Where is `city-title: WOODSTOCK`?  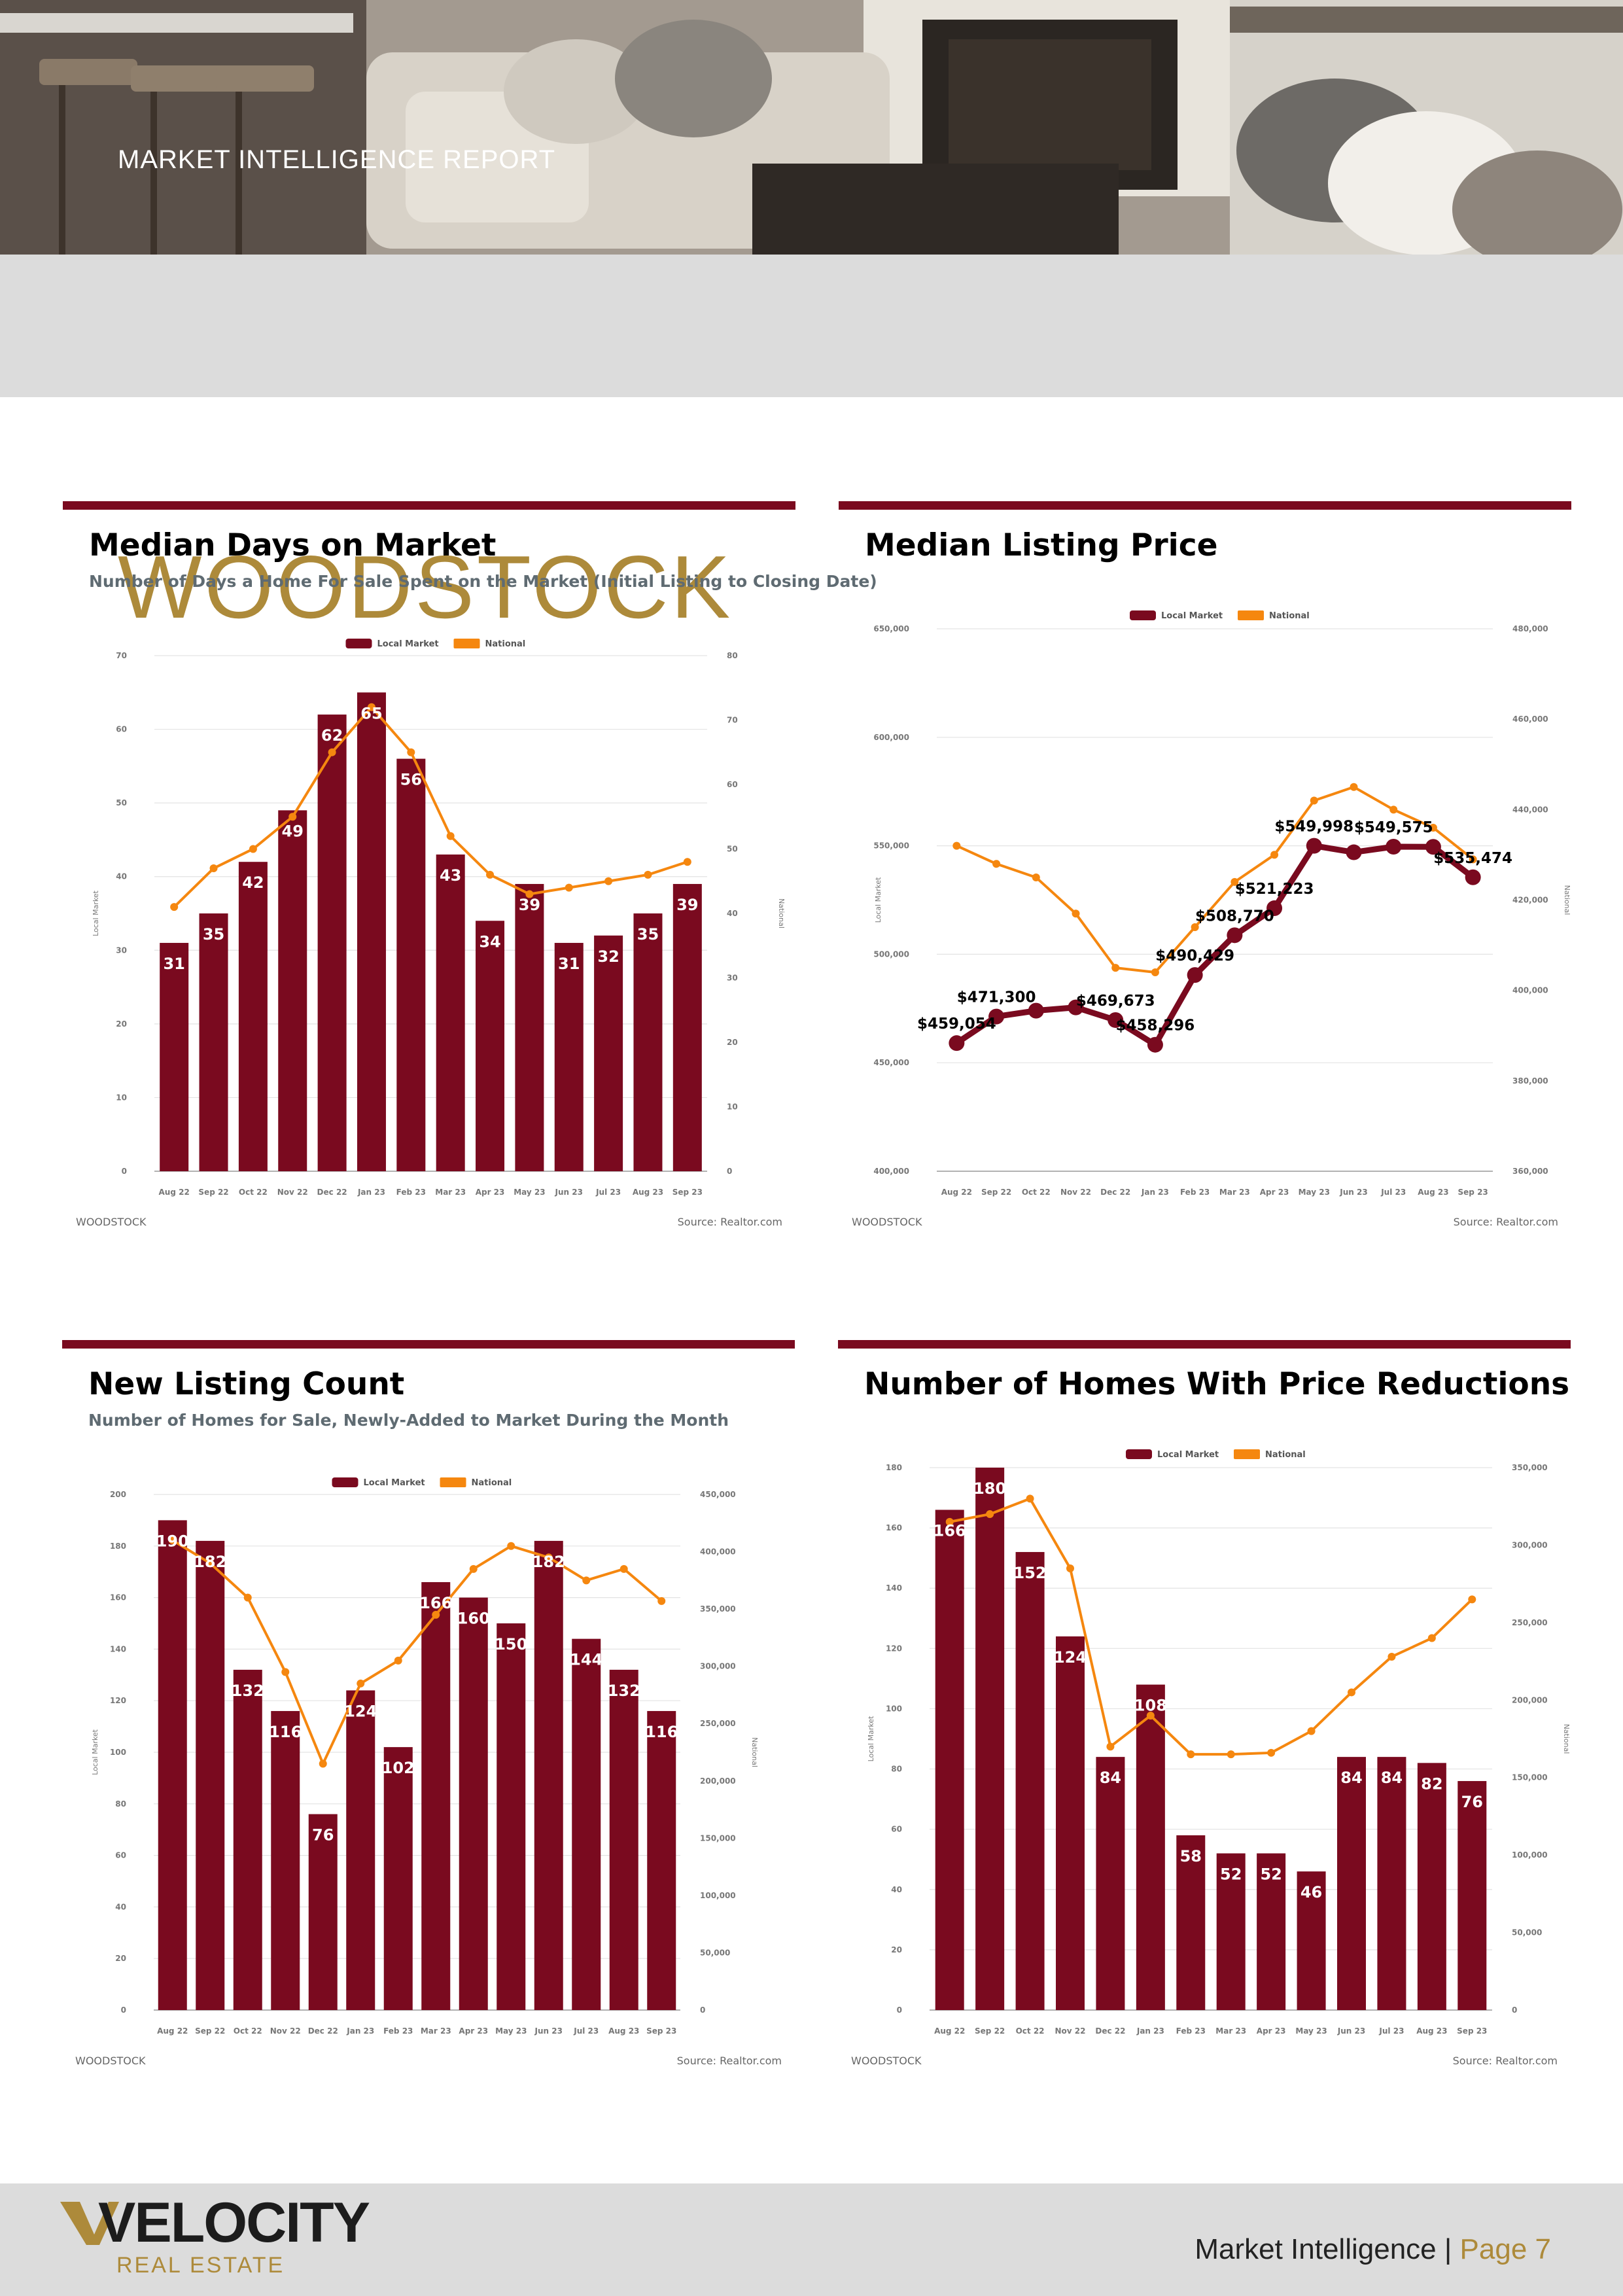
city-title: WOODSTOCK is located at coordinates (425, 587).